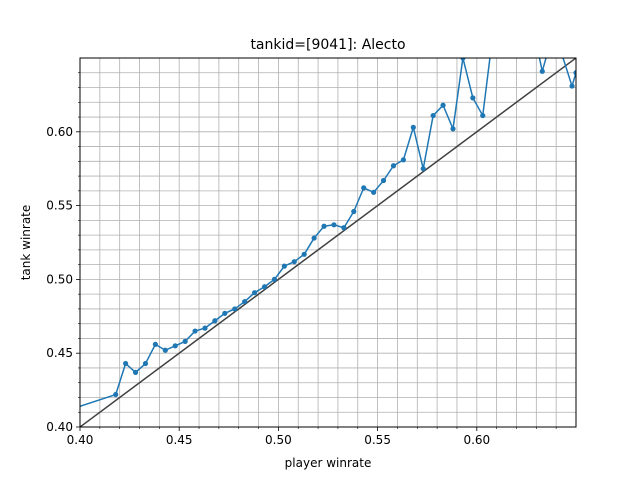  What do you see at coordinates (59, 427) in the screenshot?
I see `y-tick-label: 0.40` at bounding box center [59, 427].